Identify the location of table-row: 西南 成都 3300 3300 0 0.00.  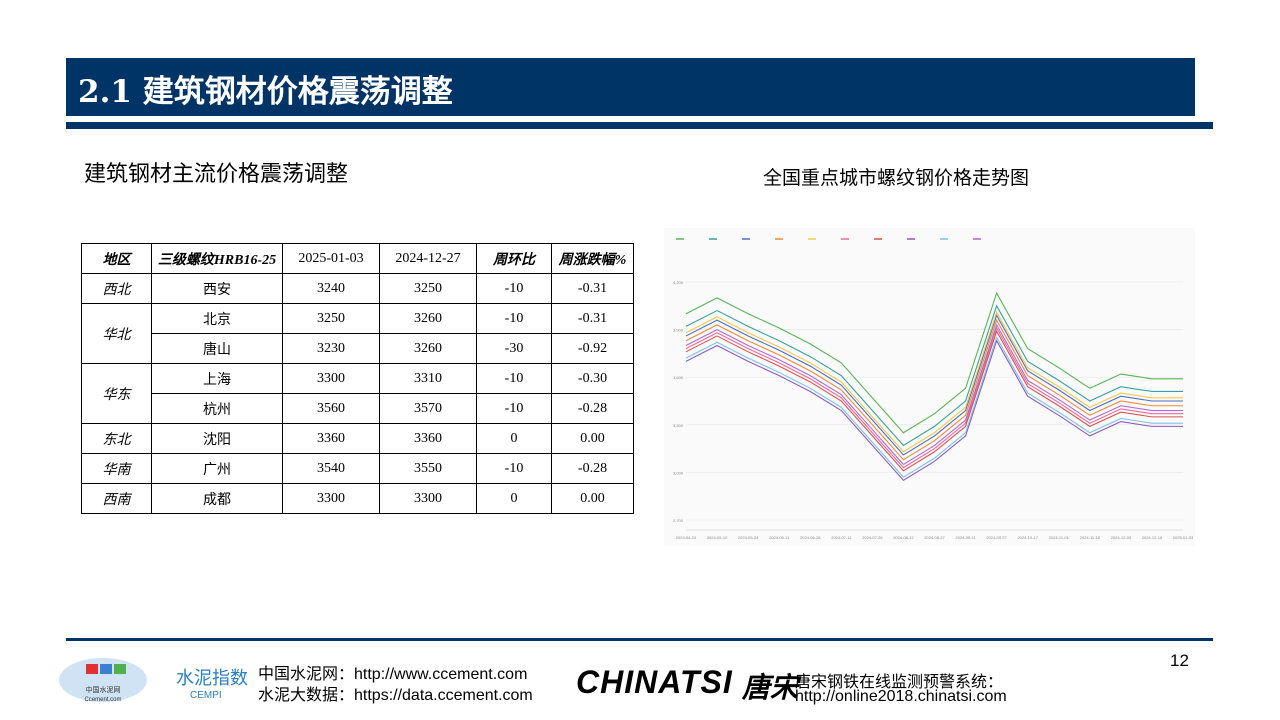
(357, 498).